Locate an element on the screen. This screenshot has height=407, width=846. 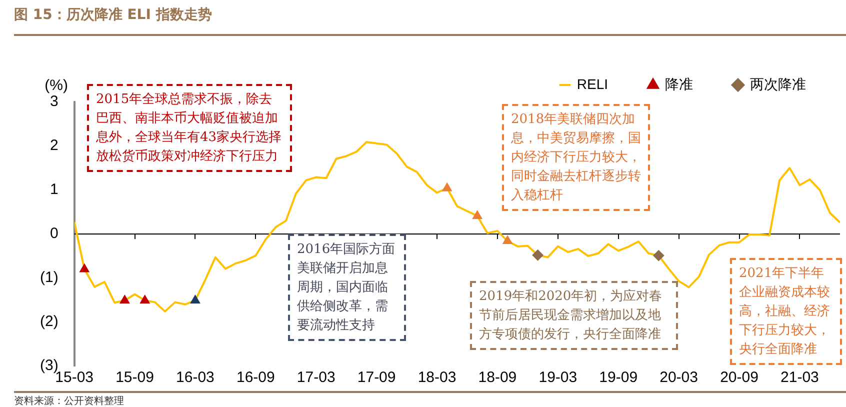
chart-title: 图 15：历次降准 ELI 指数走势 is located at coordinates (113, 15).